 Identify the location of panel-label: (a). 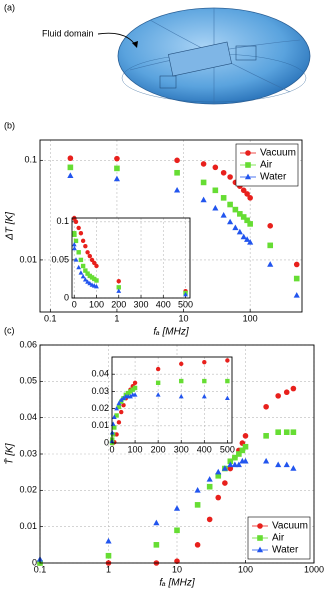
(9, 7).